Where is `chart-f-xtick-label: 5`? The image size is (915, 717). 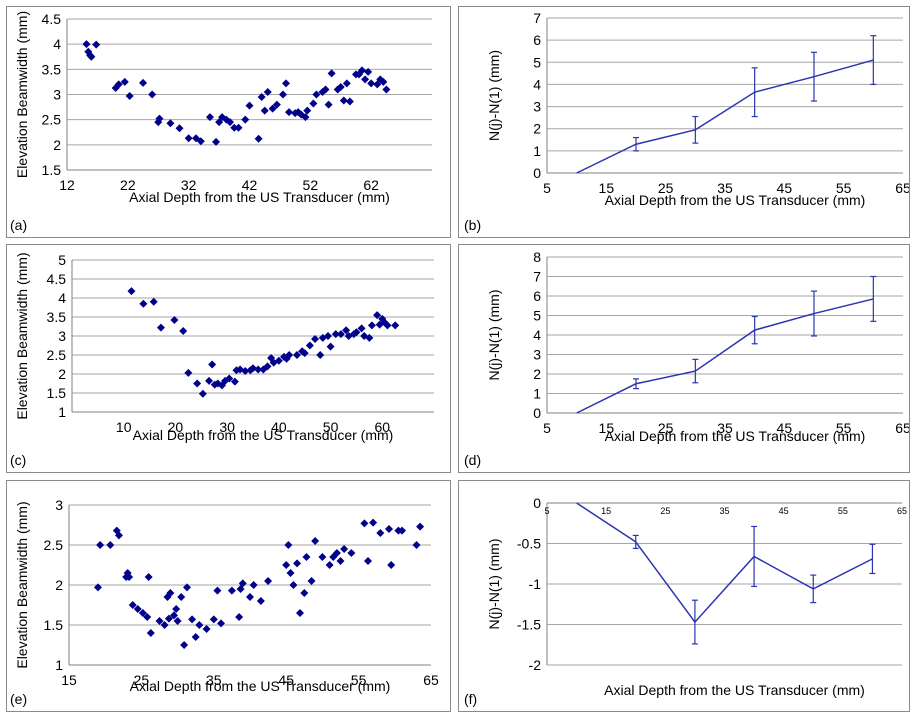
chart-f-xtick-label: 5 is located at coordinates (546, 511).